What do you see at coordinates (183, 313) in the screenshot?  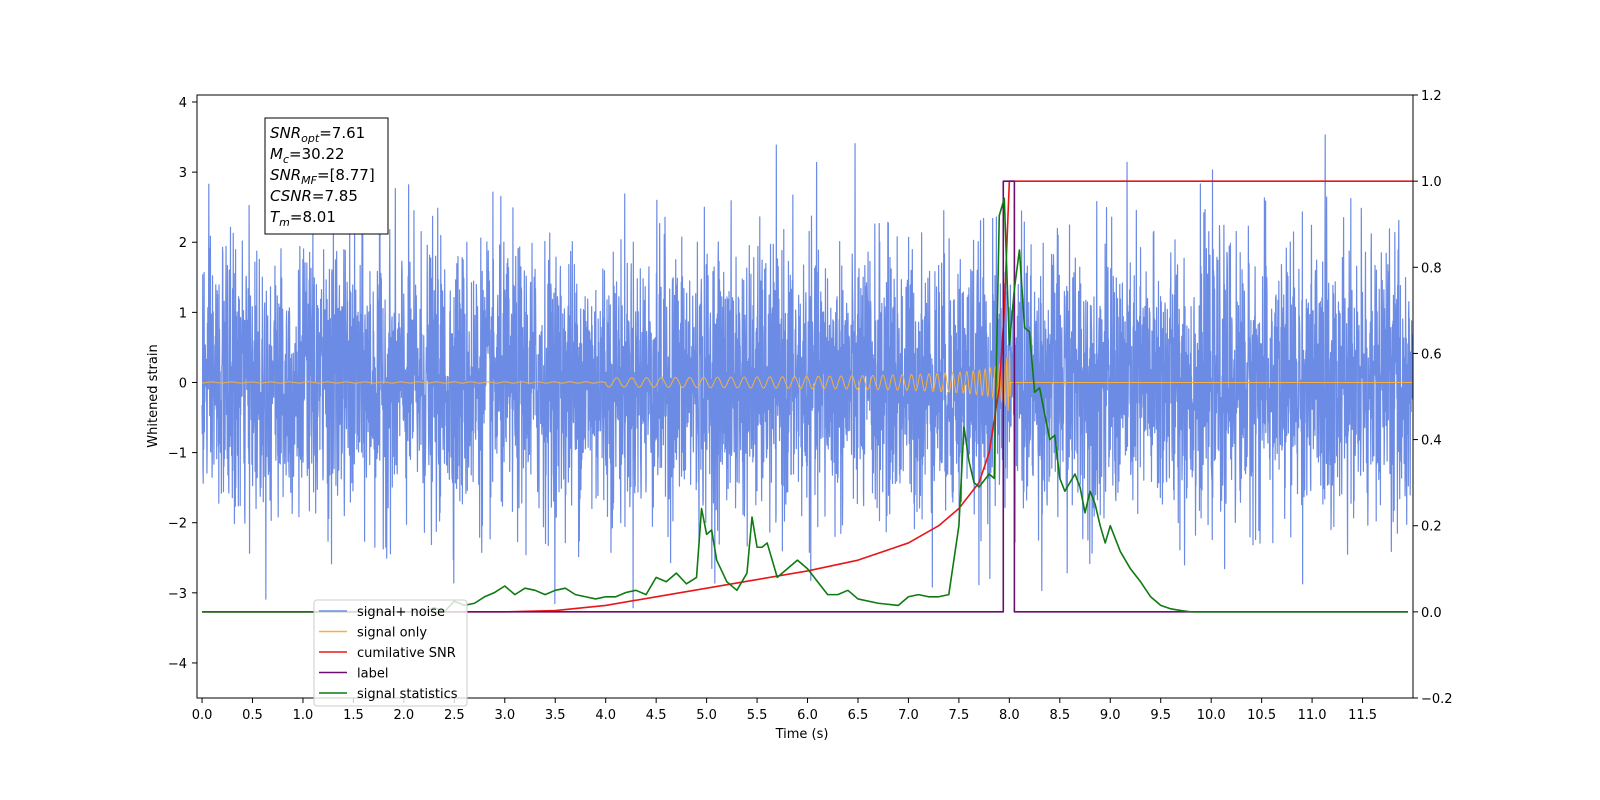 I see `y-tick-label: 1` at bounding box center [183, 313].